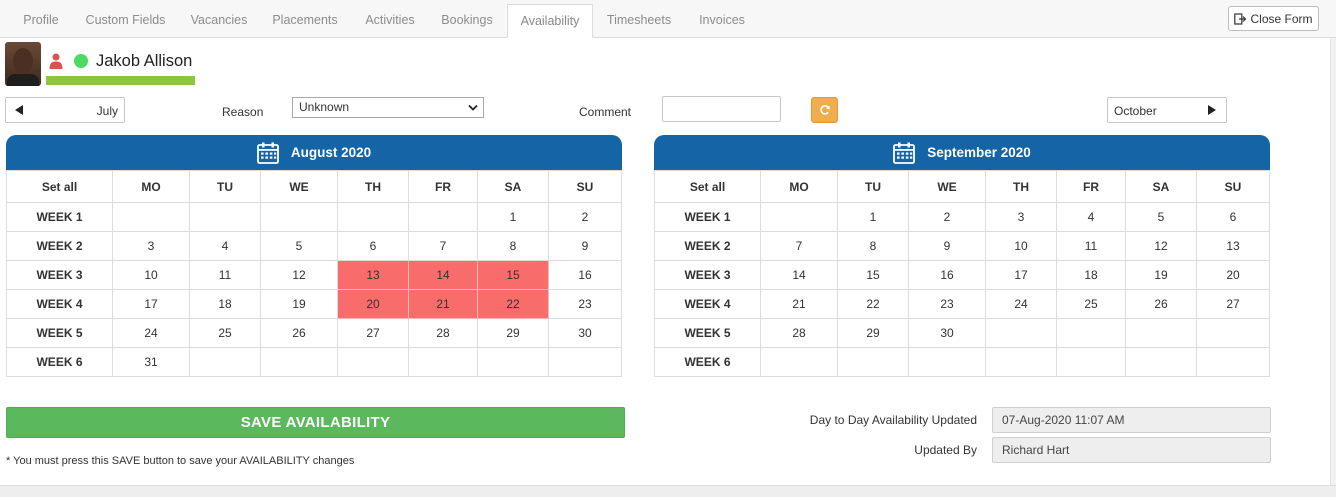 This screenshot has width=1336, height=497. Describe the element at coordinates (41, 20) in the screenshot. I see `tab-profile: Profile` at that location.